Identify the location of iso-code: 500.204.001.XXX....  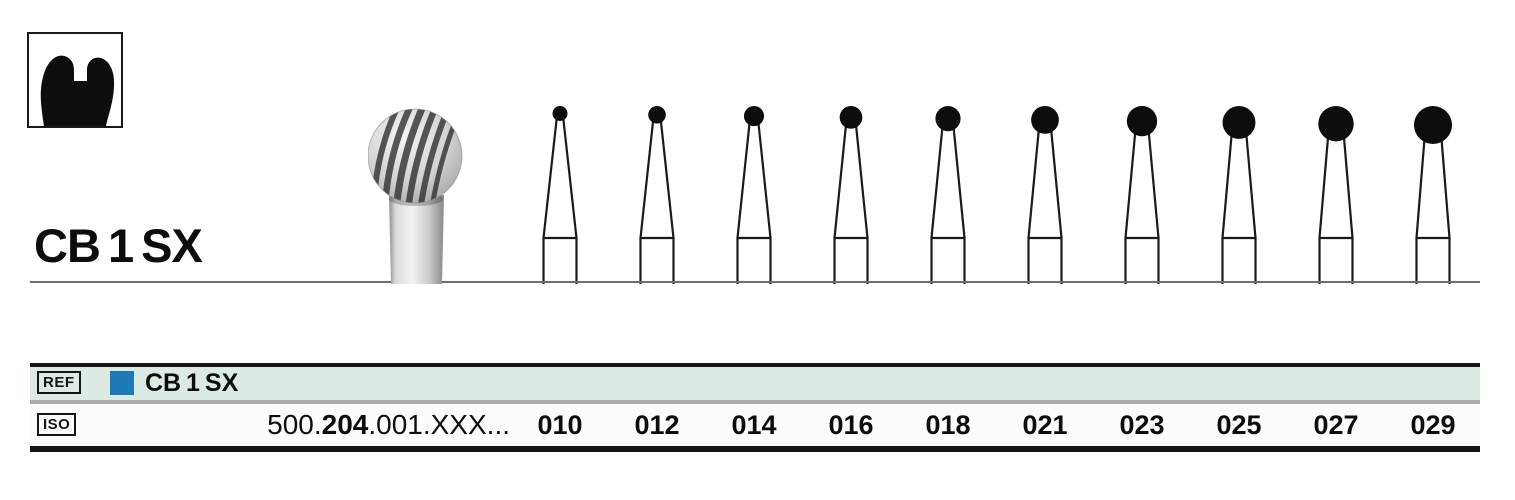
(320, 425).